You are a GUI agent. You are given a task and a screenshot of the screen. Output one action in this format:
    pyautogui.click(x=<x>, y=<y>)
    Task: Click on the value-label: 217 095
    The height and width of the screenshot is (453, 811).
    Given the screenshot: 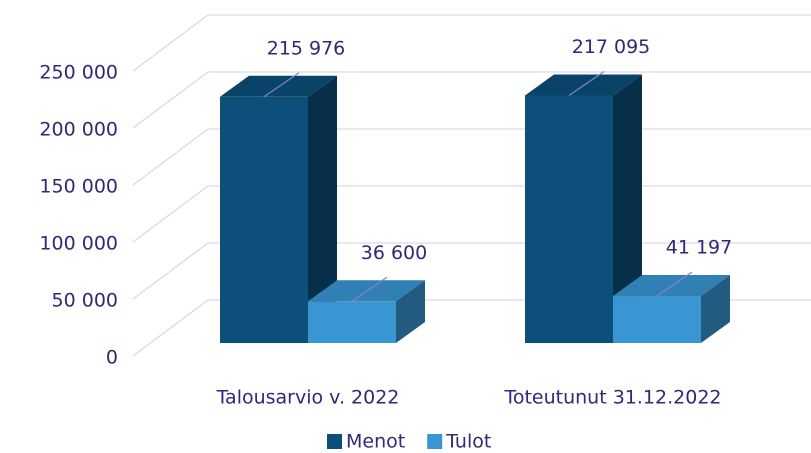 What is the action you would take?
    pyautogui.click(x=611, y=47)
    